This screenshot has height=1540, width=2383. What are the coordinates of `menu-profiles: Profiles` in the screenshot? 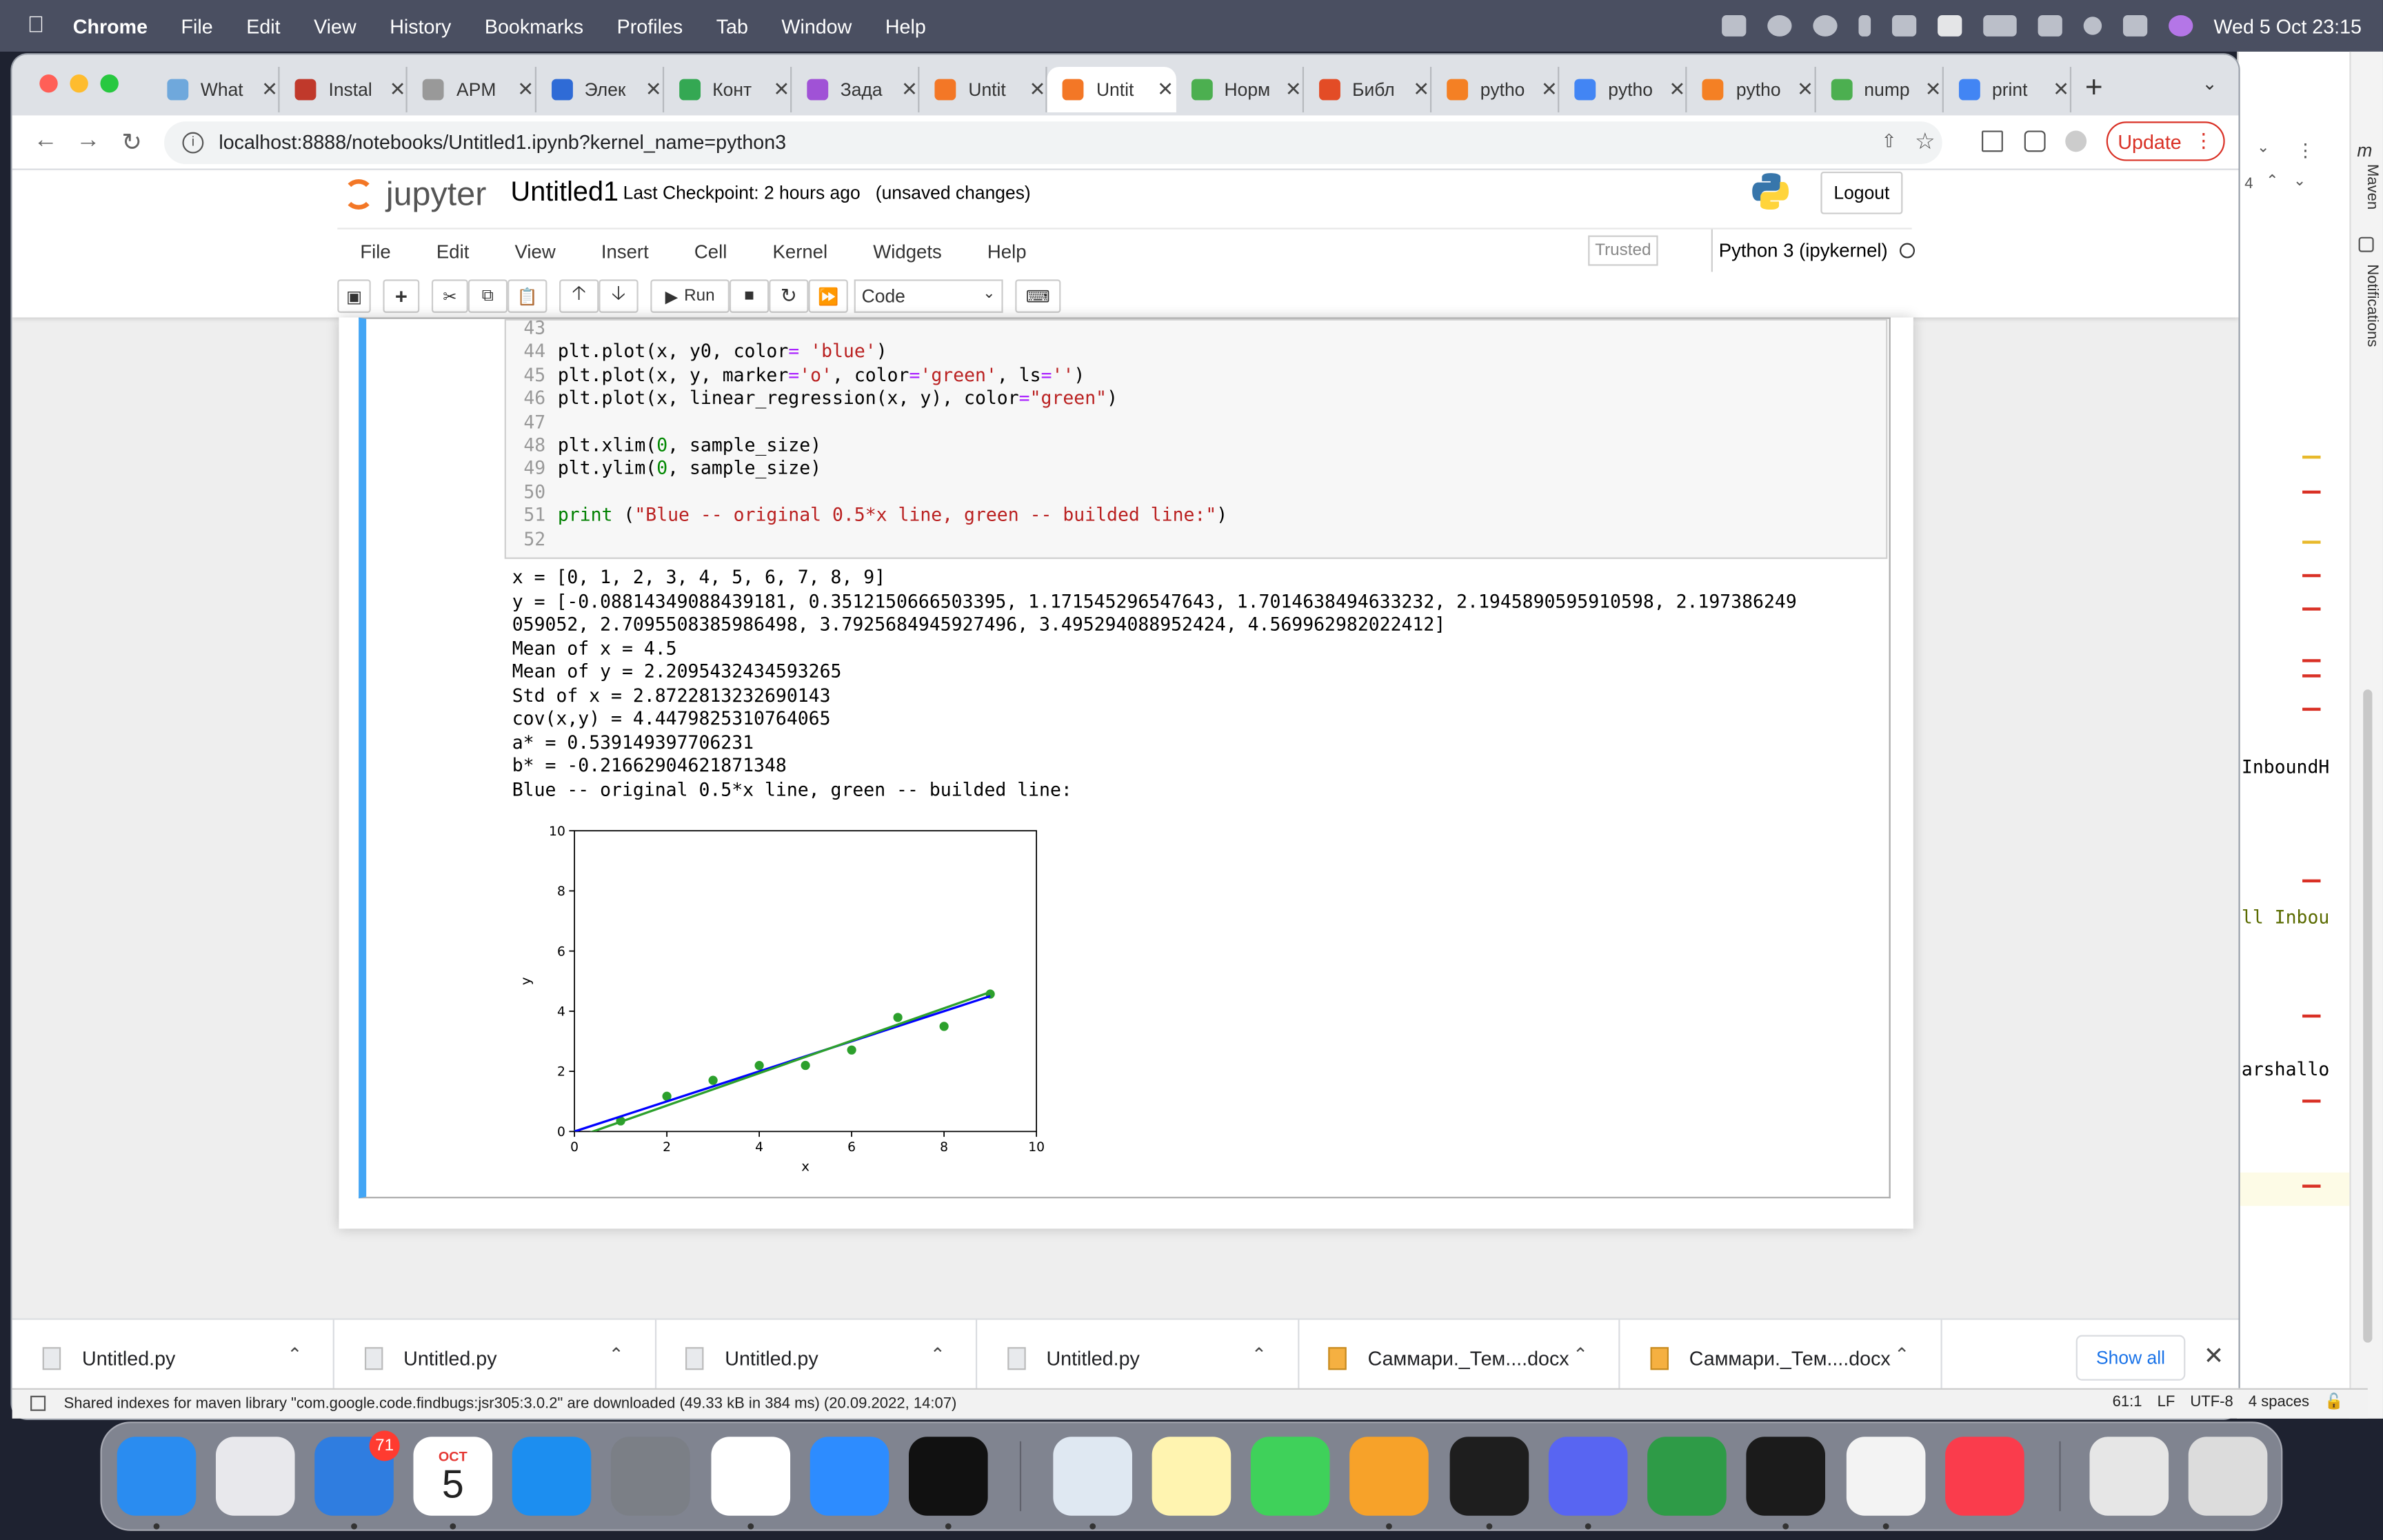 It's located at (649, 26).